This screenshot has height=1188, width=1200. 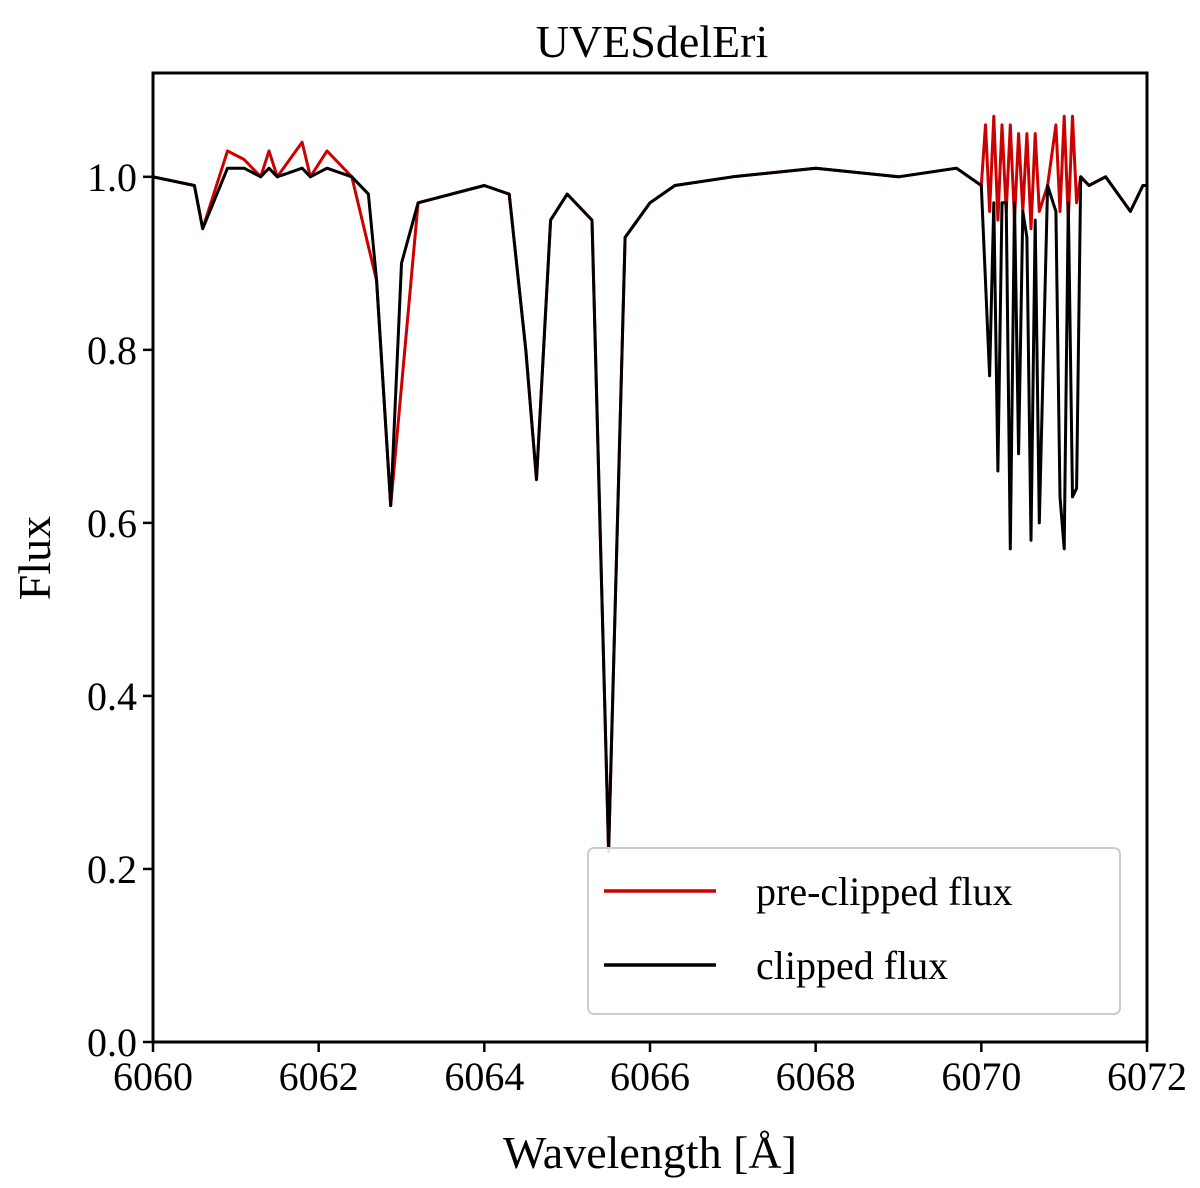 What do you see at coordinates (650, 1152) in the screenshot?
I see `x-axis-label: Wavelength [Å]` at bounding box center [650, 1152].